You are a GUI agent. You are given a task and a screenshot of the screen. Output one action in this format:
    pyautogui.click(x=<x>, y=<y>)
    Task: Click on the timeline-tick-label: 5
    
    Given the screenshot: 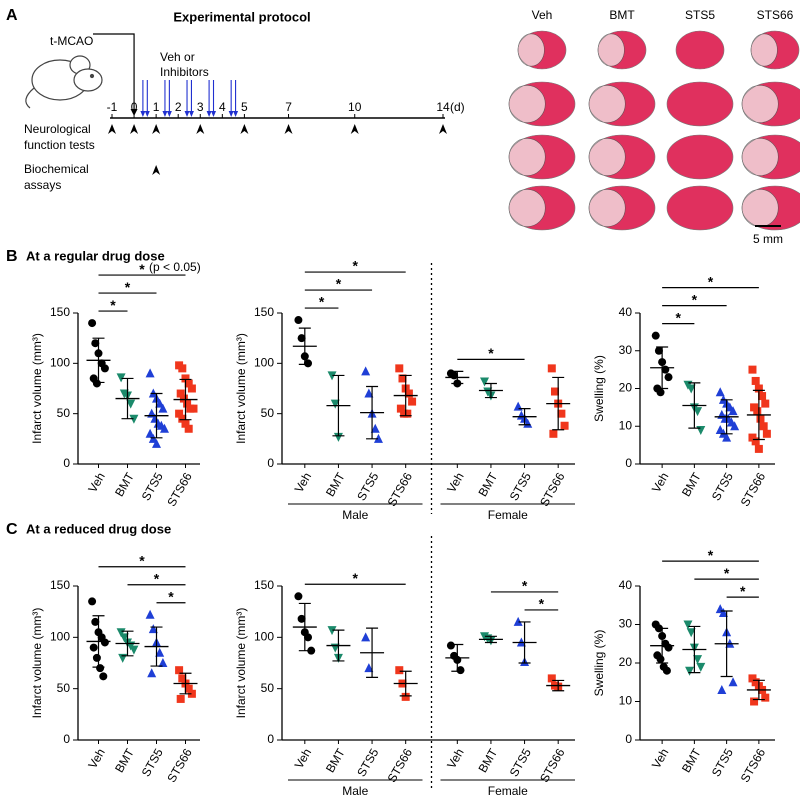 What is the action you would take?
    pyautogui.click(x=244, y=107)
    